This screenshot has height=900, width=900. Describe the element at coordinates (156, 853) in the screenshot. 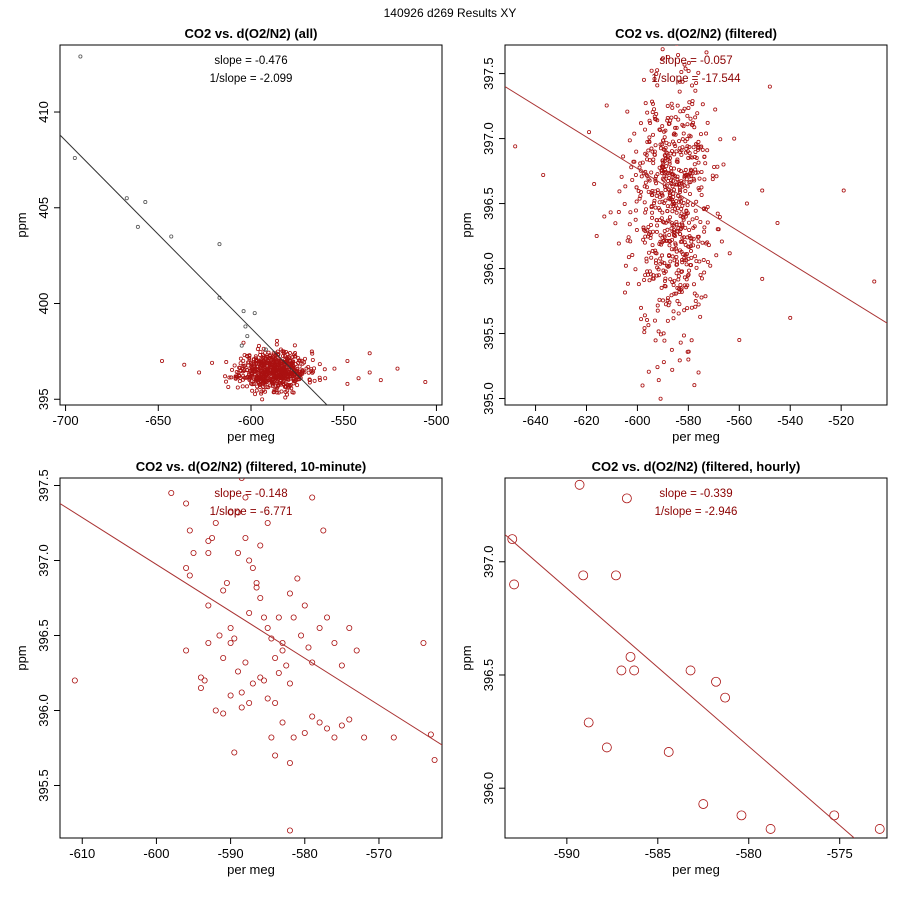

I see `x-tick-label: -600` at that location.